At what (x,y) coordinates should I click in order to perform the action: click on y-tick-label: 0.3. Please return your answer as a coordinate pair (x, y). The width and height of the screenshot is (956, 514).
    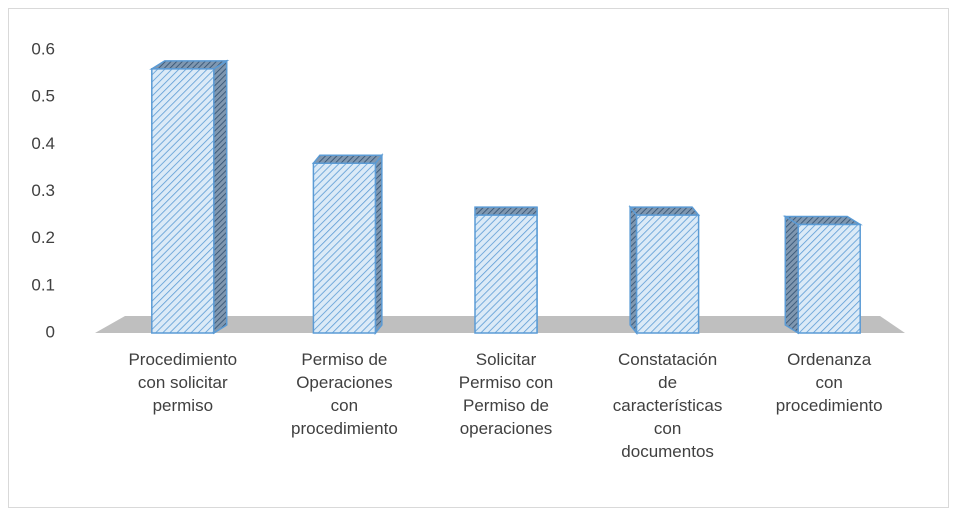
    Looking at the image, I should click on (43, 190).